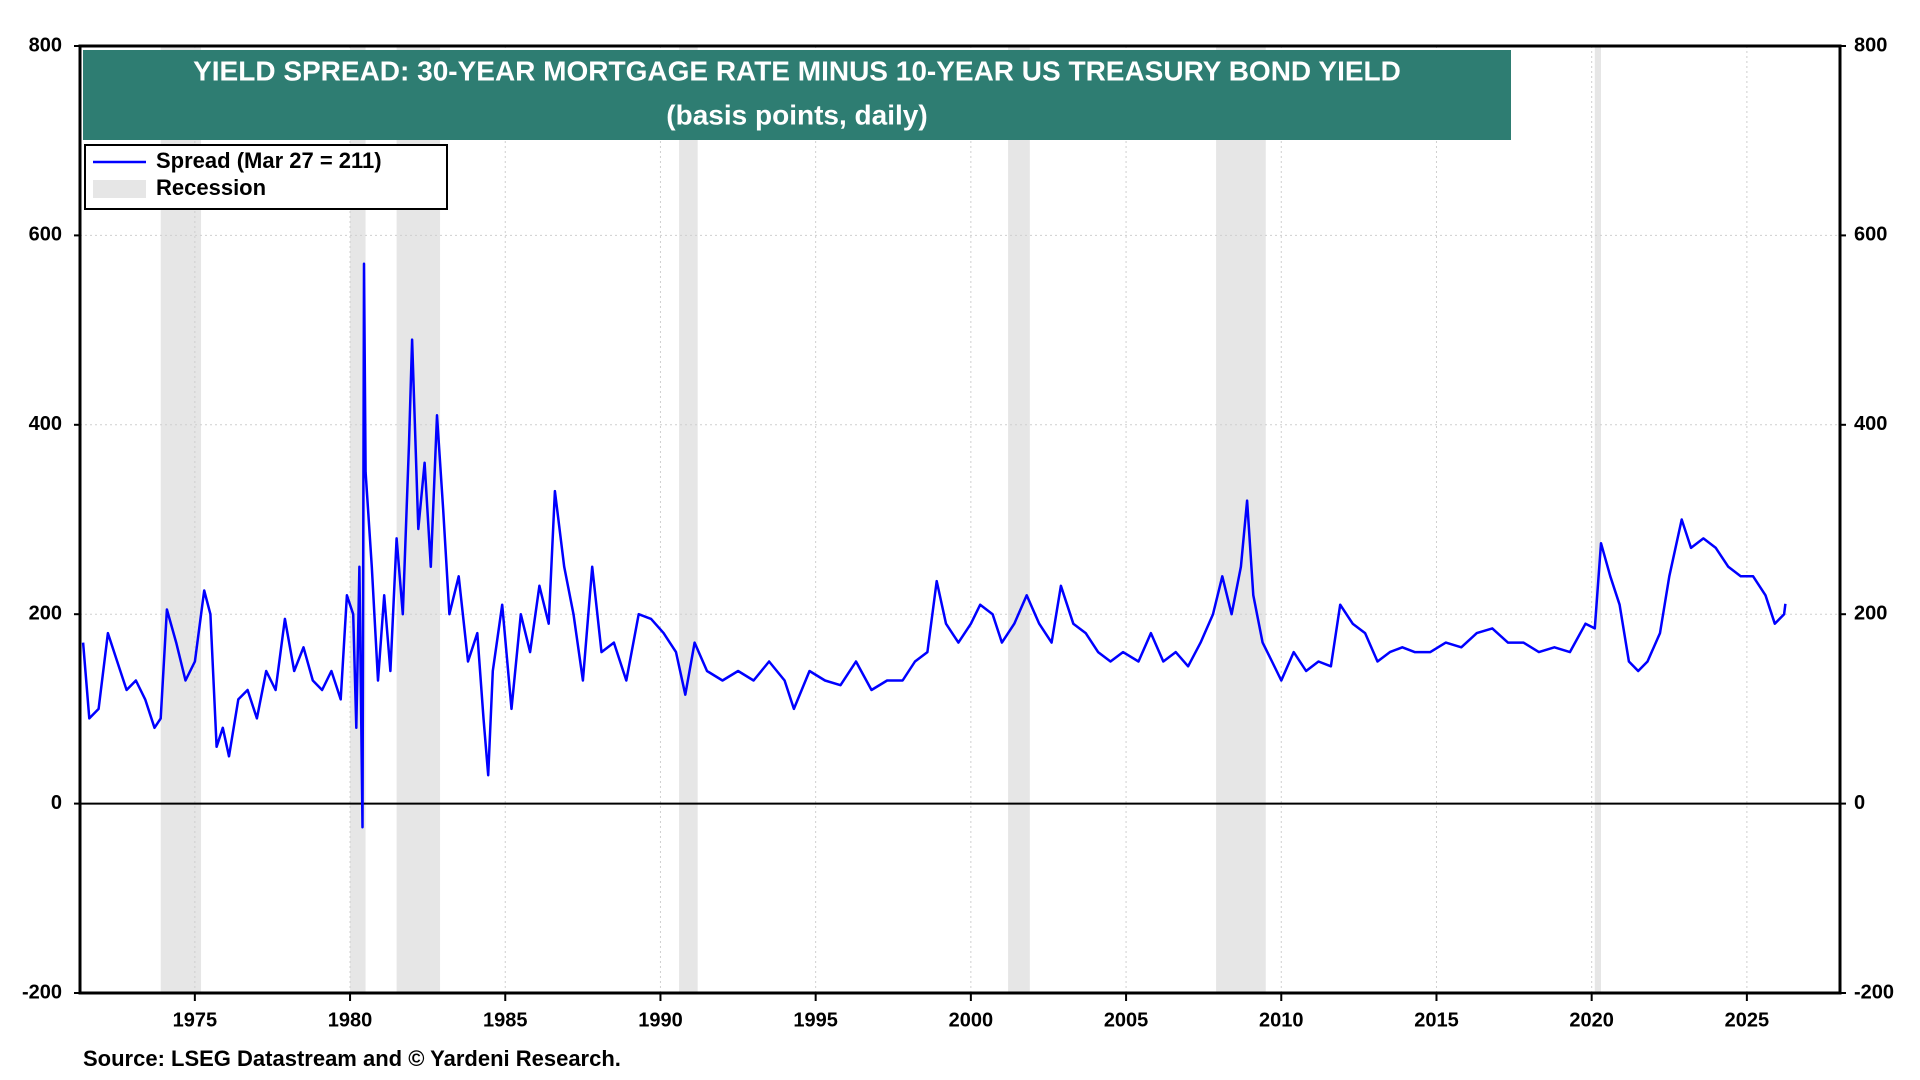 The height and width of the screenshot is (1080, 1920). What do you see at coordinates (1870, 424) in the screenshot?
I see `y2-tick-label: 400` at bounding box center [1870, 424].